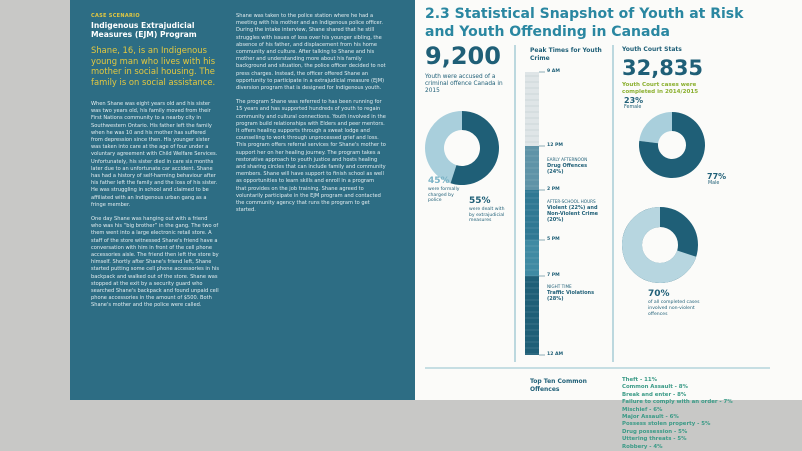 This screenshot has height=451, width=802. What do you see at coordinates (558, 385) in the screenshot?
I see `offences-title: Top Ten Common Offences` at bounding box center [558, 385].